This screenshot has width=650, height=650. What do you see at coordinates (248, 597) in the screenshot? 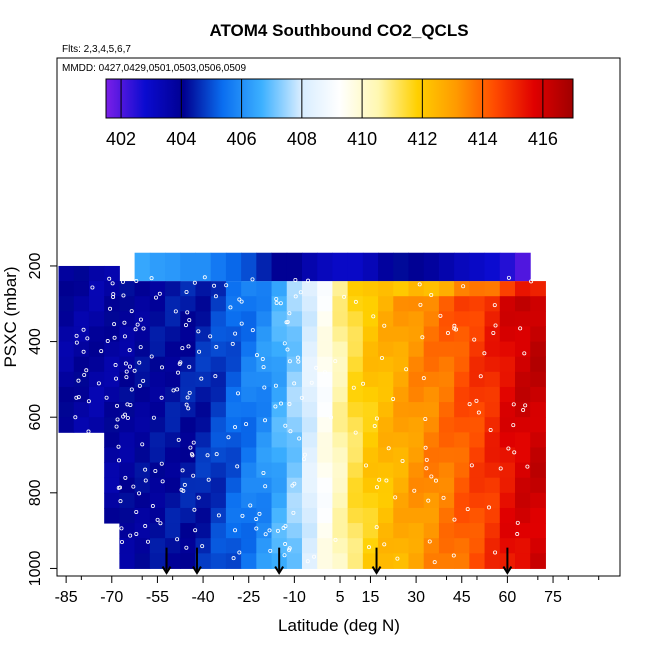
I see `x-tick-label: -25` at bounding box center [248, 597].